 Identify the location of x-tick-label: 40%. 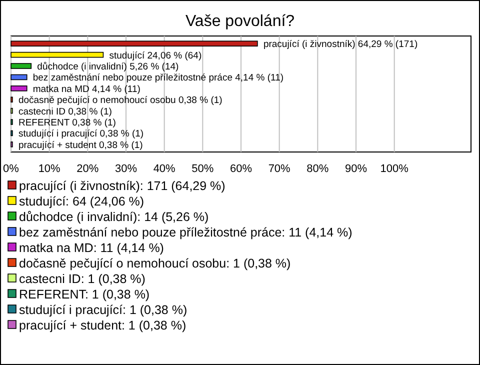
(164, 169).